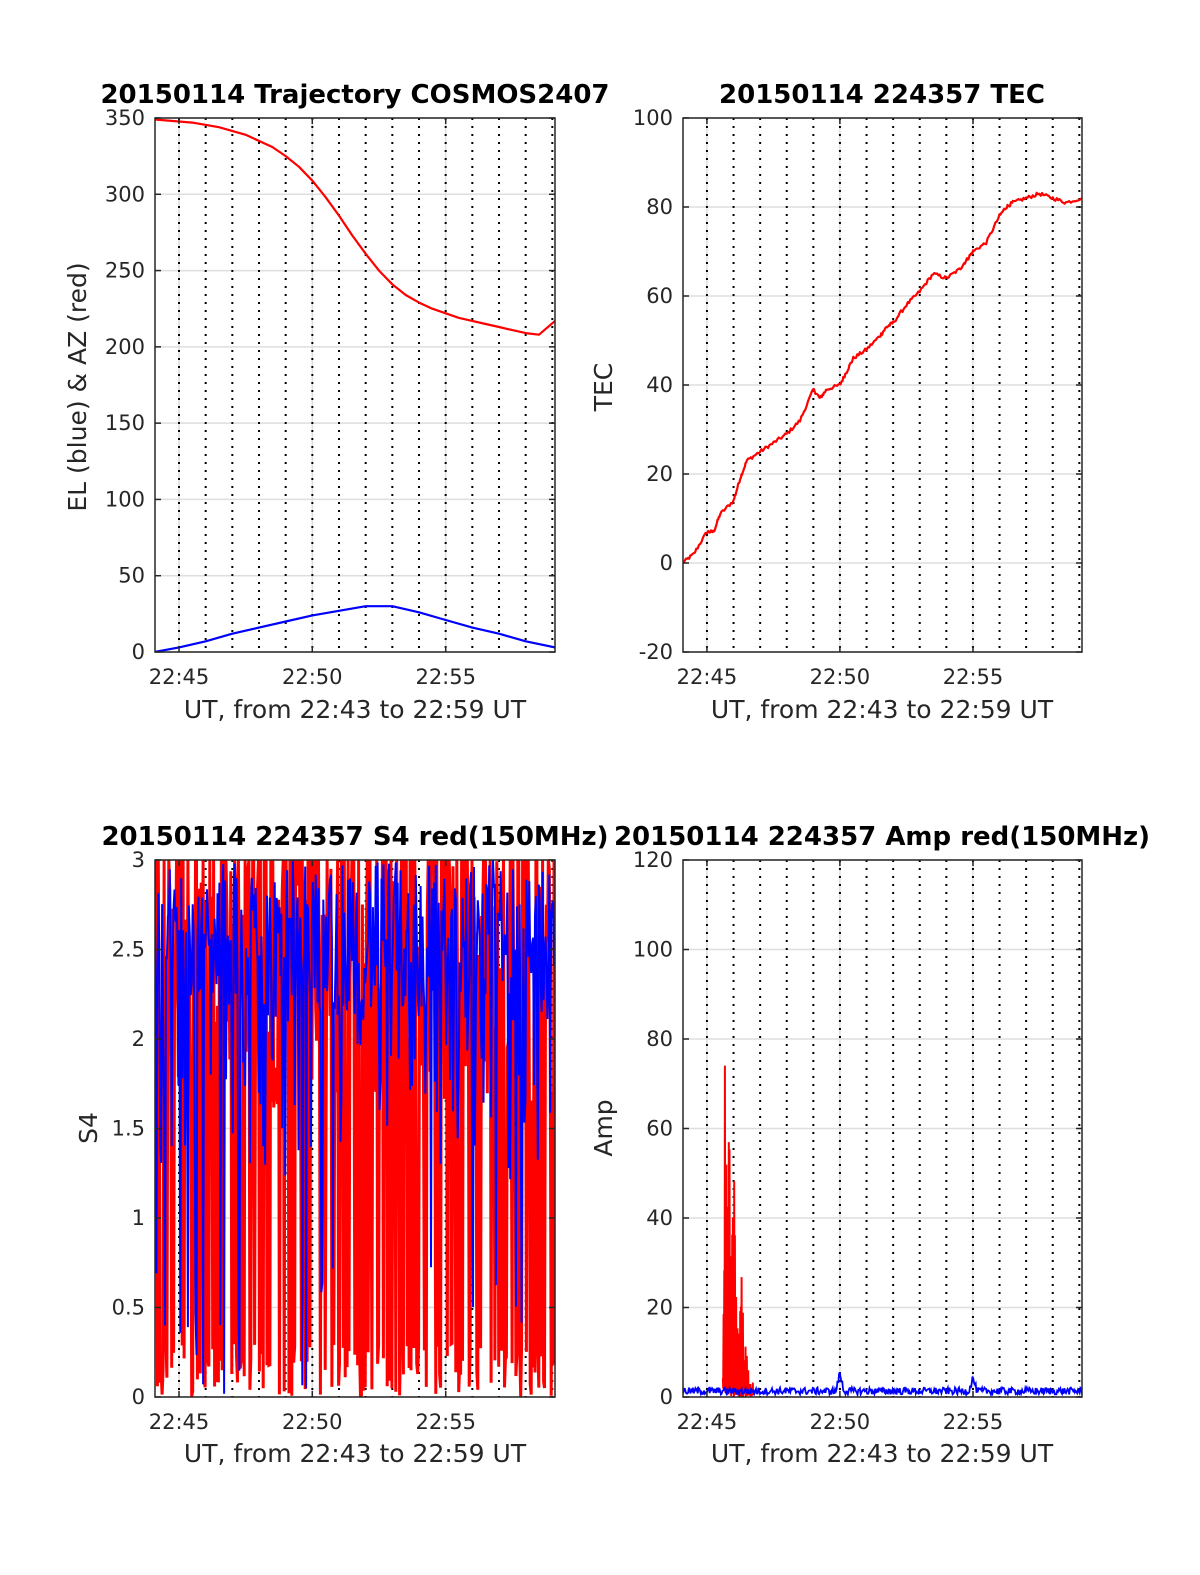  What do you see at coordinates (858, 1141) in the screenshot?
I see `plot-area-amp: 0 20 40 60 80 100 120 22:45 22:50 22:55` at bounding box center [858, 1141].